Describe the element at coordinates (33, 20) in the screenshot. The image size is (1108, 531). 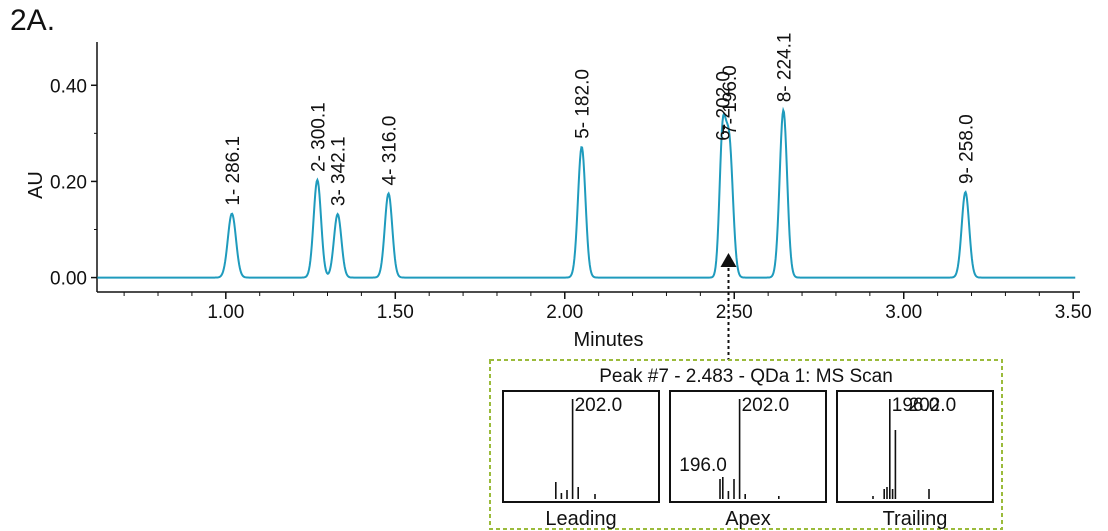
I see `figure-label: 2A.` at that location.